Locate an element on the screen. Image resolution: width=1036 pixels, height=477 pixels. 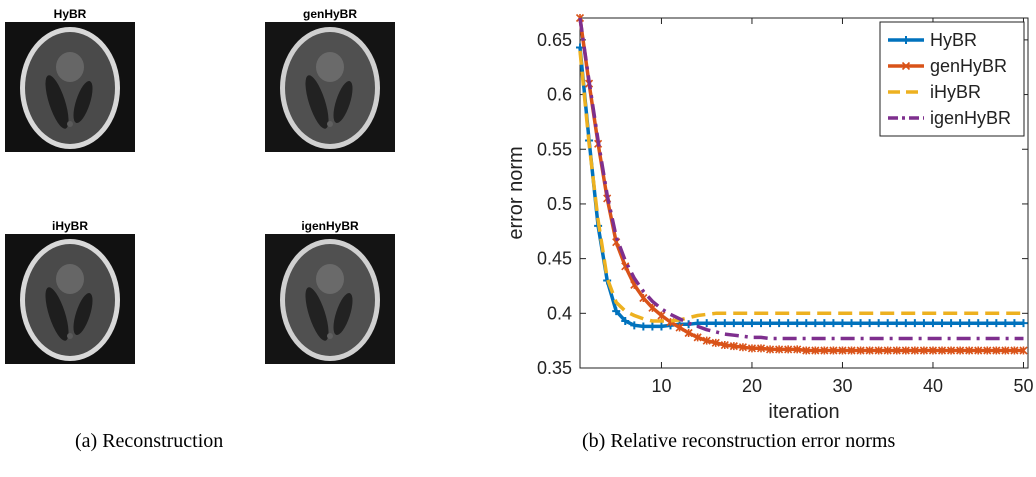
legend-label: genHyBR is located at coordinates (968, 66).